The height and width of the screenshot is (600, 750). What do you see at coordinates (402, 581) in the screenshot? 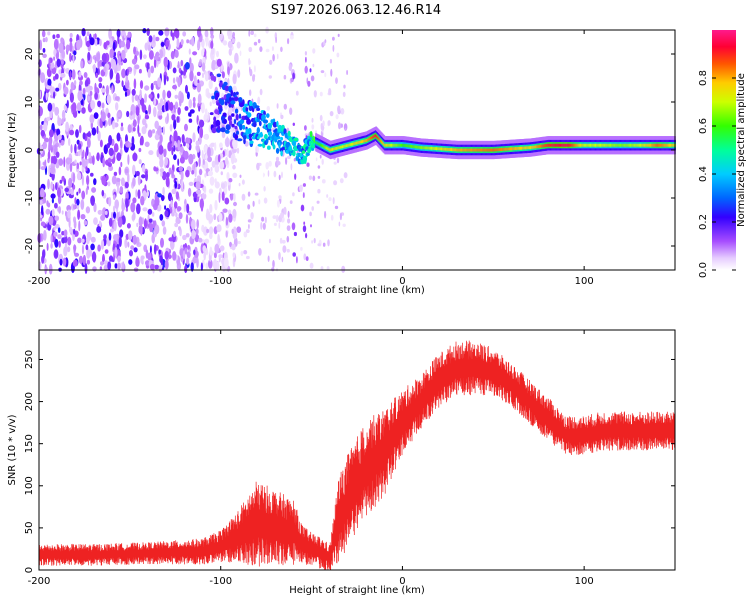
I see `snr-x-tick-label: 0` at bounding box center [402, 581].